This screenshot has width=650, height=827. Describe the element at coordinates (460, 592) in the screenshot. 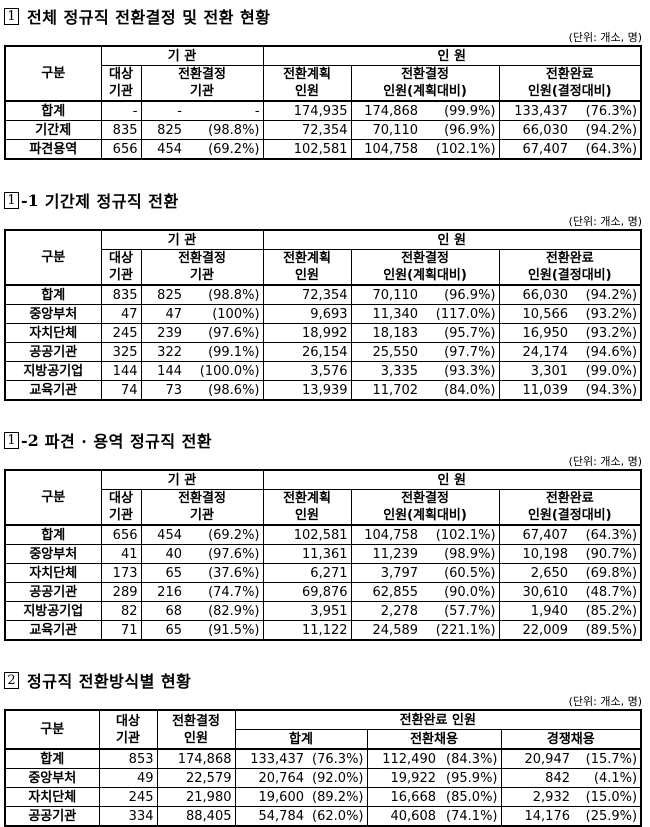

I see `cell-c6: (90.0%)` at that location.